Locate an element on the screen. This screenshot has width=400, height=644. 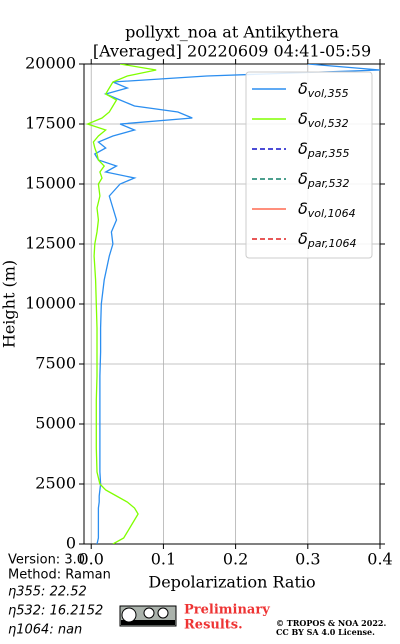
x-tick-label: 0.3 is located at coordinates (307, 559).